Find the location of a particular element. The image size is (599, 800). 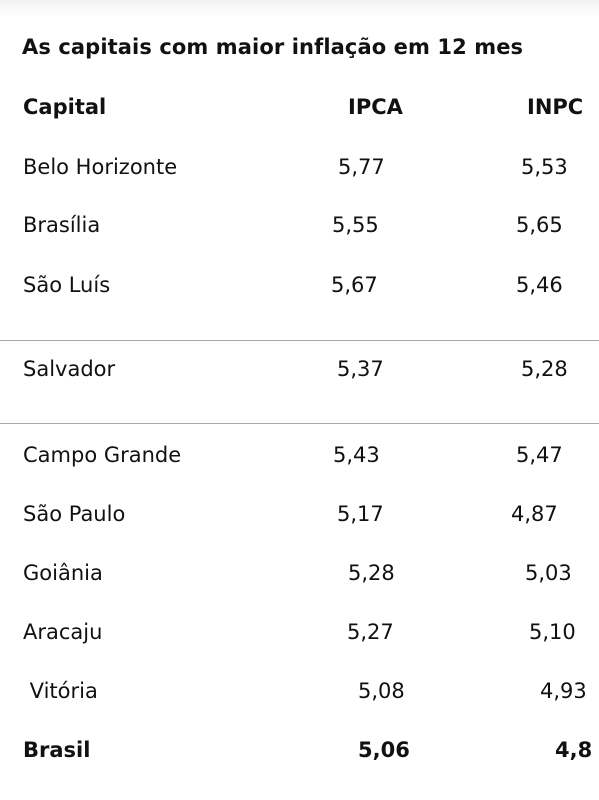

table-row: São Luís 5,67 5,46 is located at coordinates (299, 285).